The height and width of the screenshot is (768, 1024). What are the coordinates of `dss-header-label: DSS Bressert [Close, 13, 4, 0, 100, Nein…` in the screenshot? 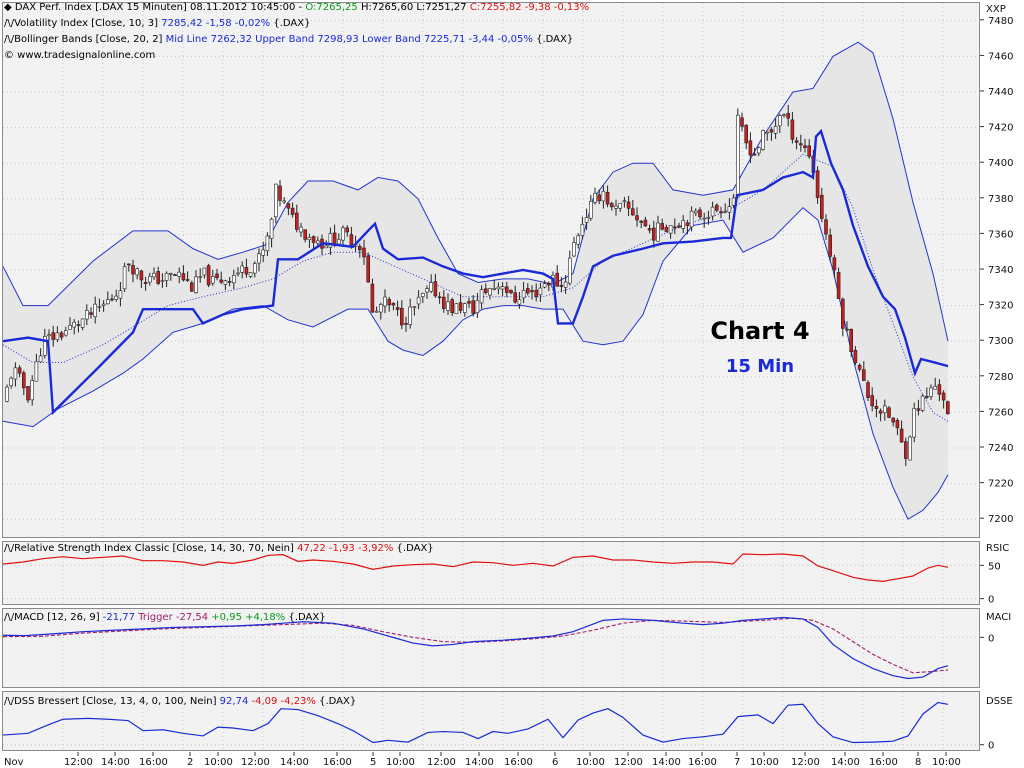 It's located at (117, 701).